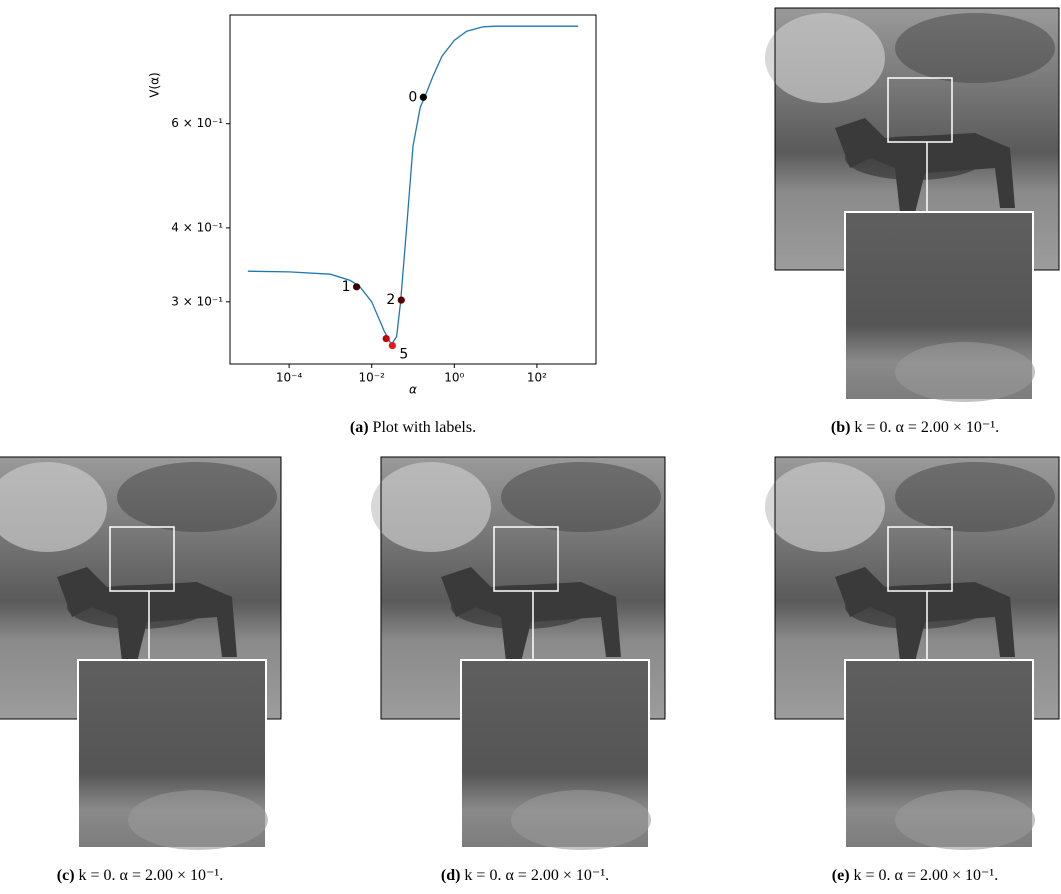 The height and width of the screenshot is (894, 1061). I want to click on caption-tag: (b), so click(841, 427).